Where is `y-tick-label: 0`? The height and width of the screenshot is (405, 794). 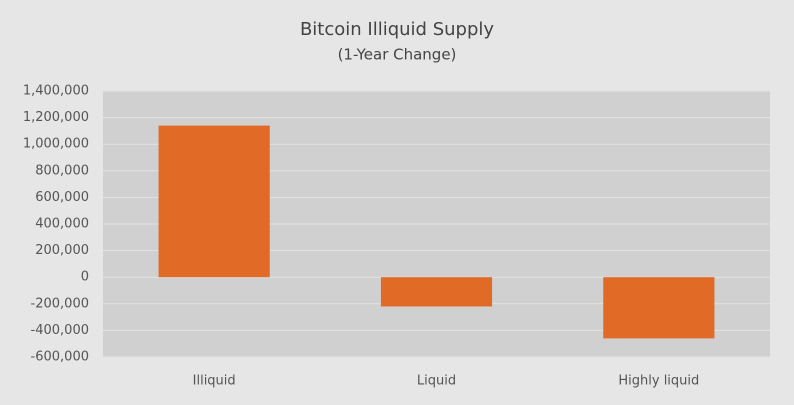
y-tick-label: 0 is located at coordinates (85, 277).